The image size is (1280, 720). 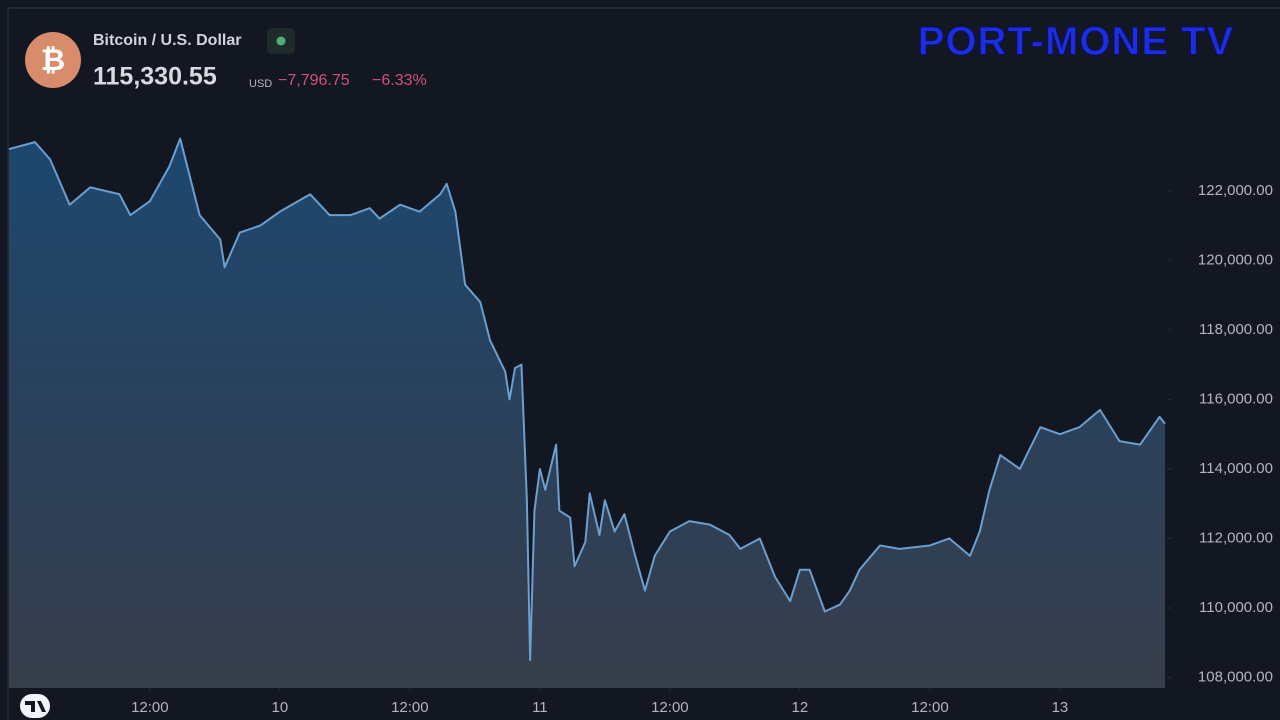 What do you see at coordinates (1235, 259) in the screenshot?
I see `y-tick-label: 120,000.00` at bounding box center [1235, 259].